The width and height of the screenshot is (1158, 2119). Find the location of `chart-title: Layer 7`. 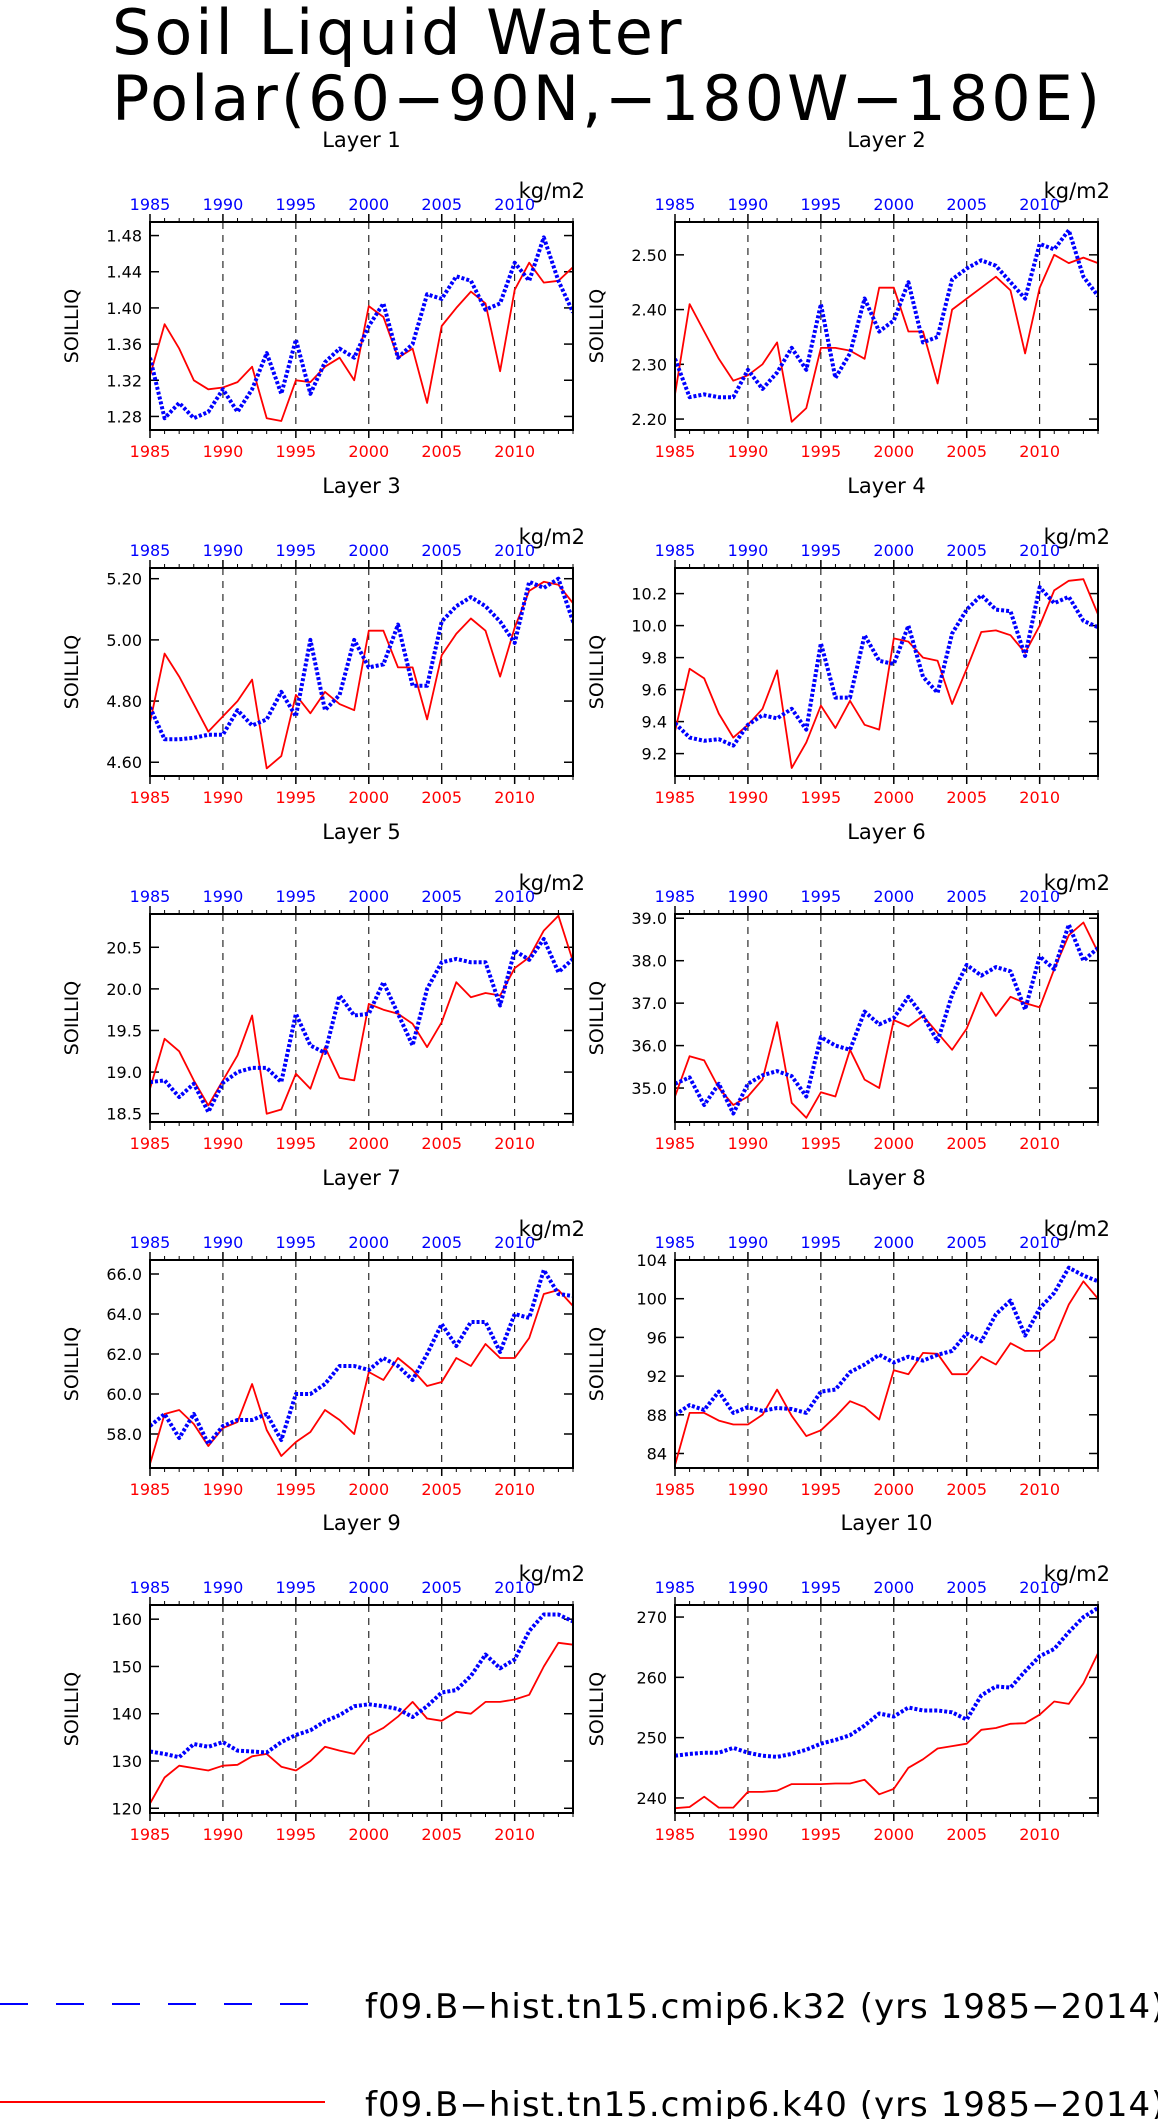

chart-title: Layer 7 is located at coordinates (361, 1178).